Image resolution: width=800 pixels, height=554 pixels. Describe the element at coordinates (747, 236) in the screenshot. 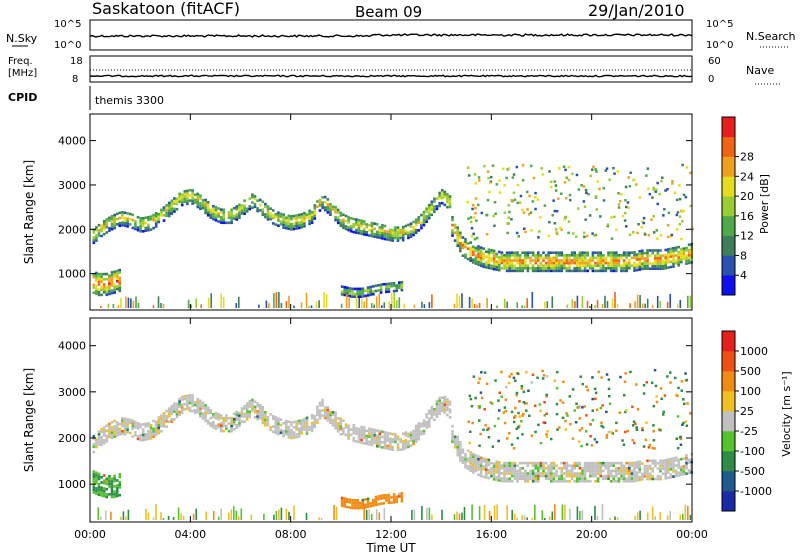

I see `power-colorbar-tick-label: 12` at that location.